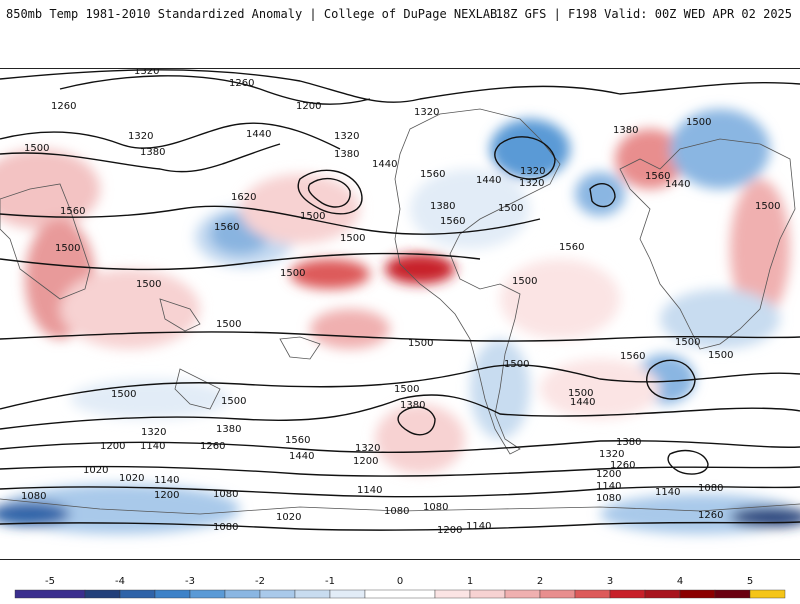  Describe the element at coordinates (680, 581) in the screenshot. I see `colorbar-tick-label: 4` at that location.